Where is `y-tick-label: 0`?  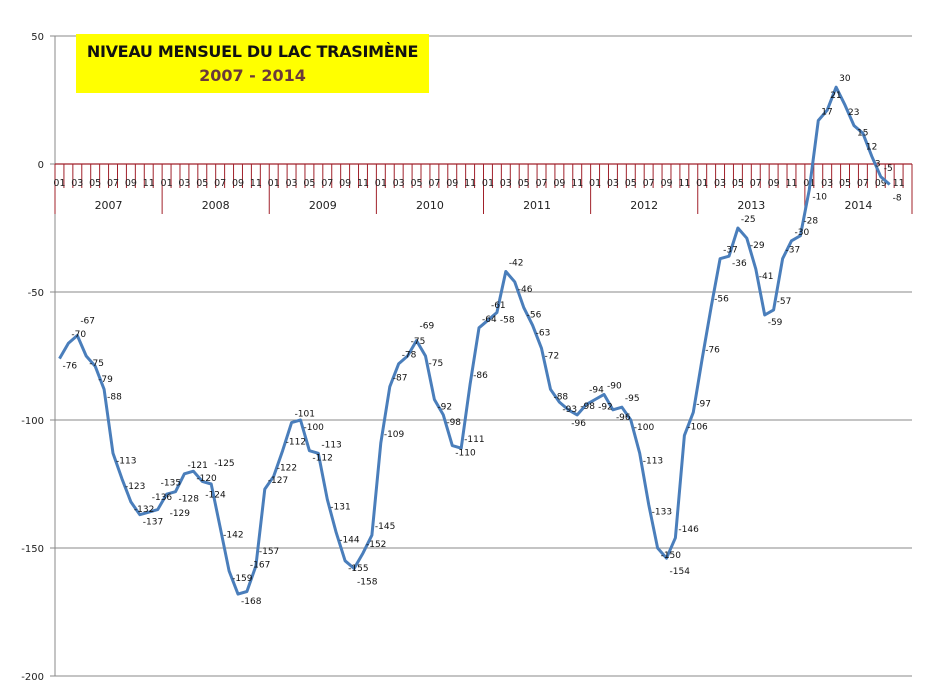
y-tick-label: 0 is located at coordinates (41, 165).